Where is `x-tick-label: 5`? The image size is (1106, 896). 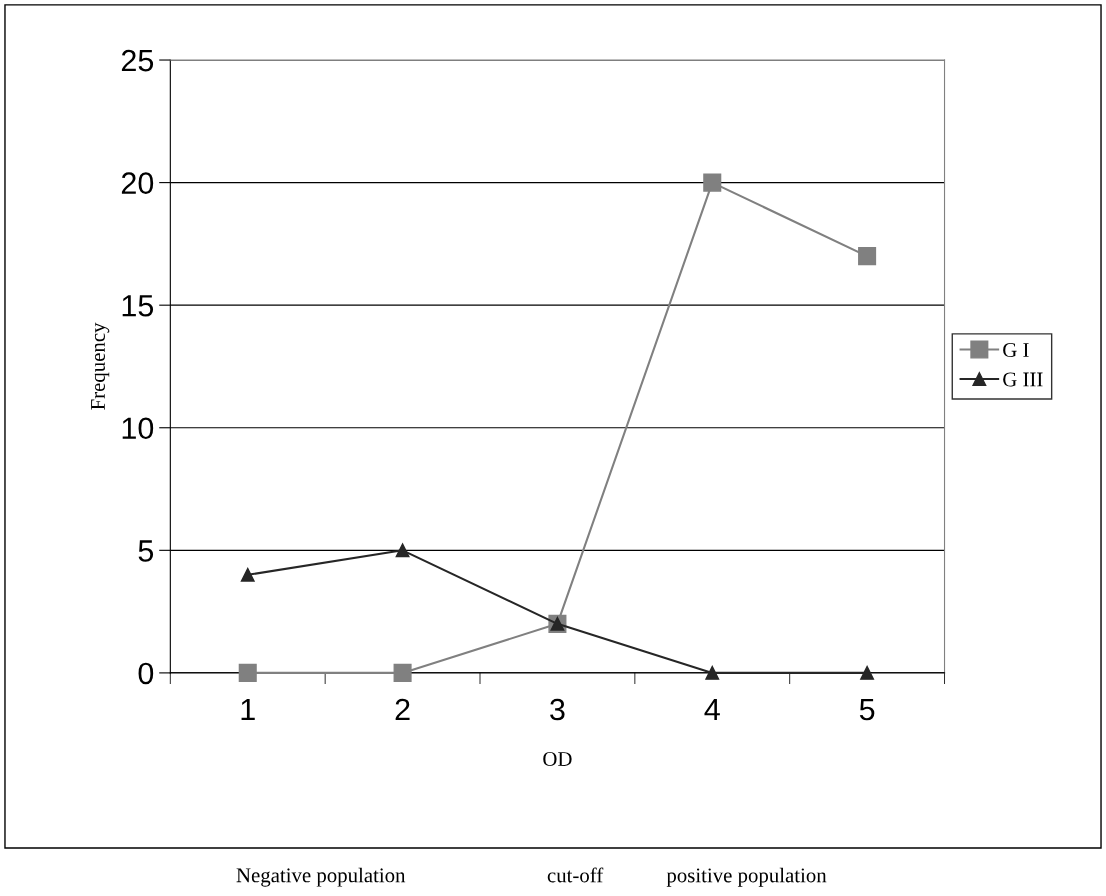 x-tick-label: 5 is located at coordinates (867, 710).